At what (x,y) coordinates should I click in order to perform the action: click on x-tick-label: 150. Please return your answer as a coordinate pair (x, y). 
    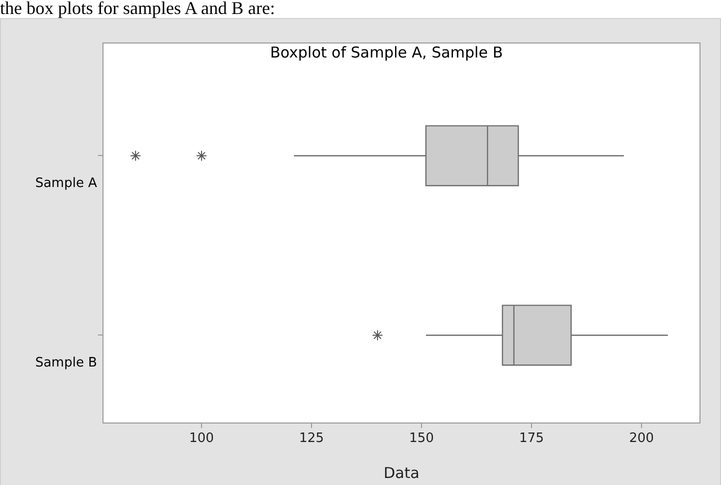
    Looking at the image, I should click on (421, 438).